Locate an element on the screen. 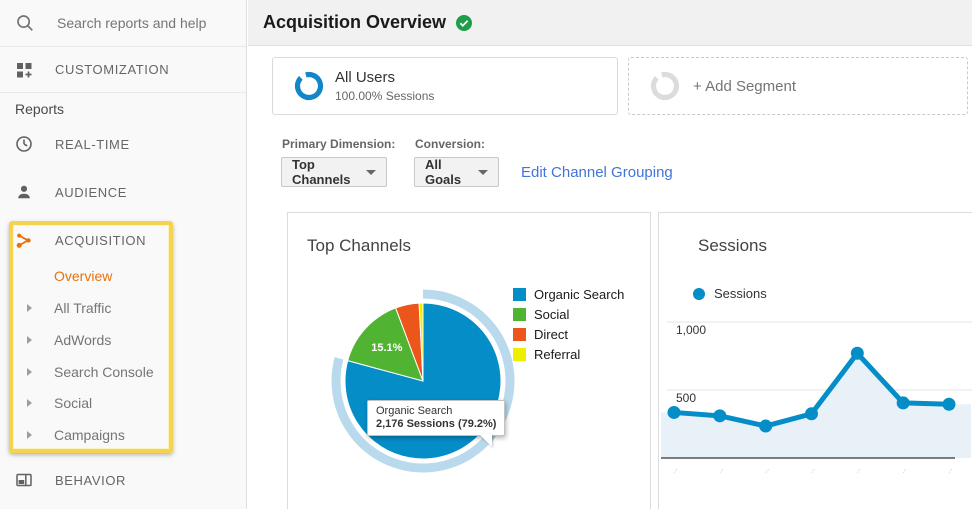  sidebar-subitem-label: All Traffic is located at coordinates (83, 308).